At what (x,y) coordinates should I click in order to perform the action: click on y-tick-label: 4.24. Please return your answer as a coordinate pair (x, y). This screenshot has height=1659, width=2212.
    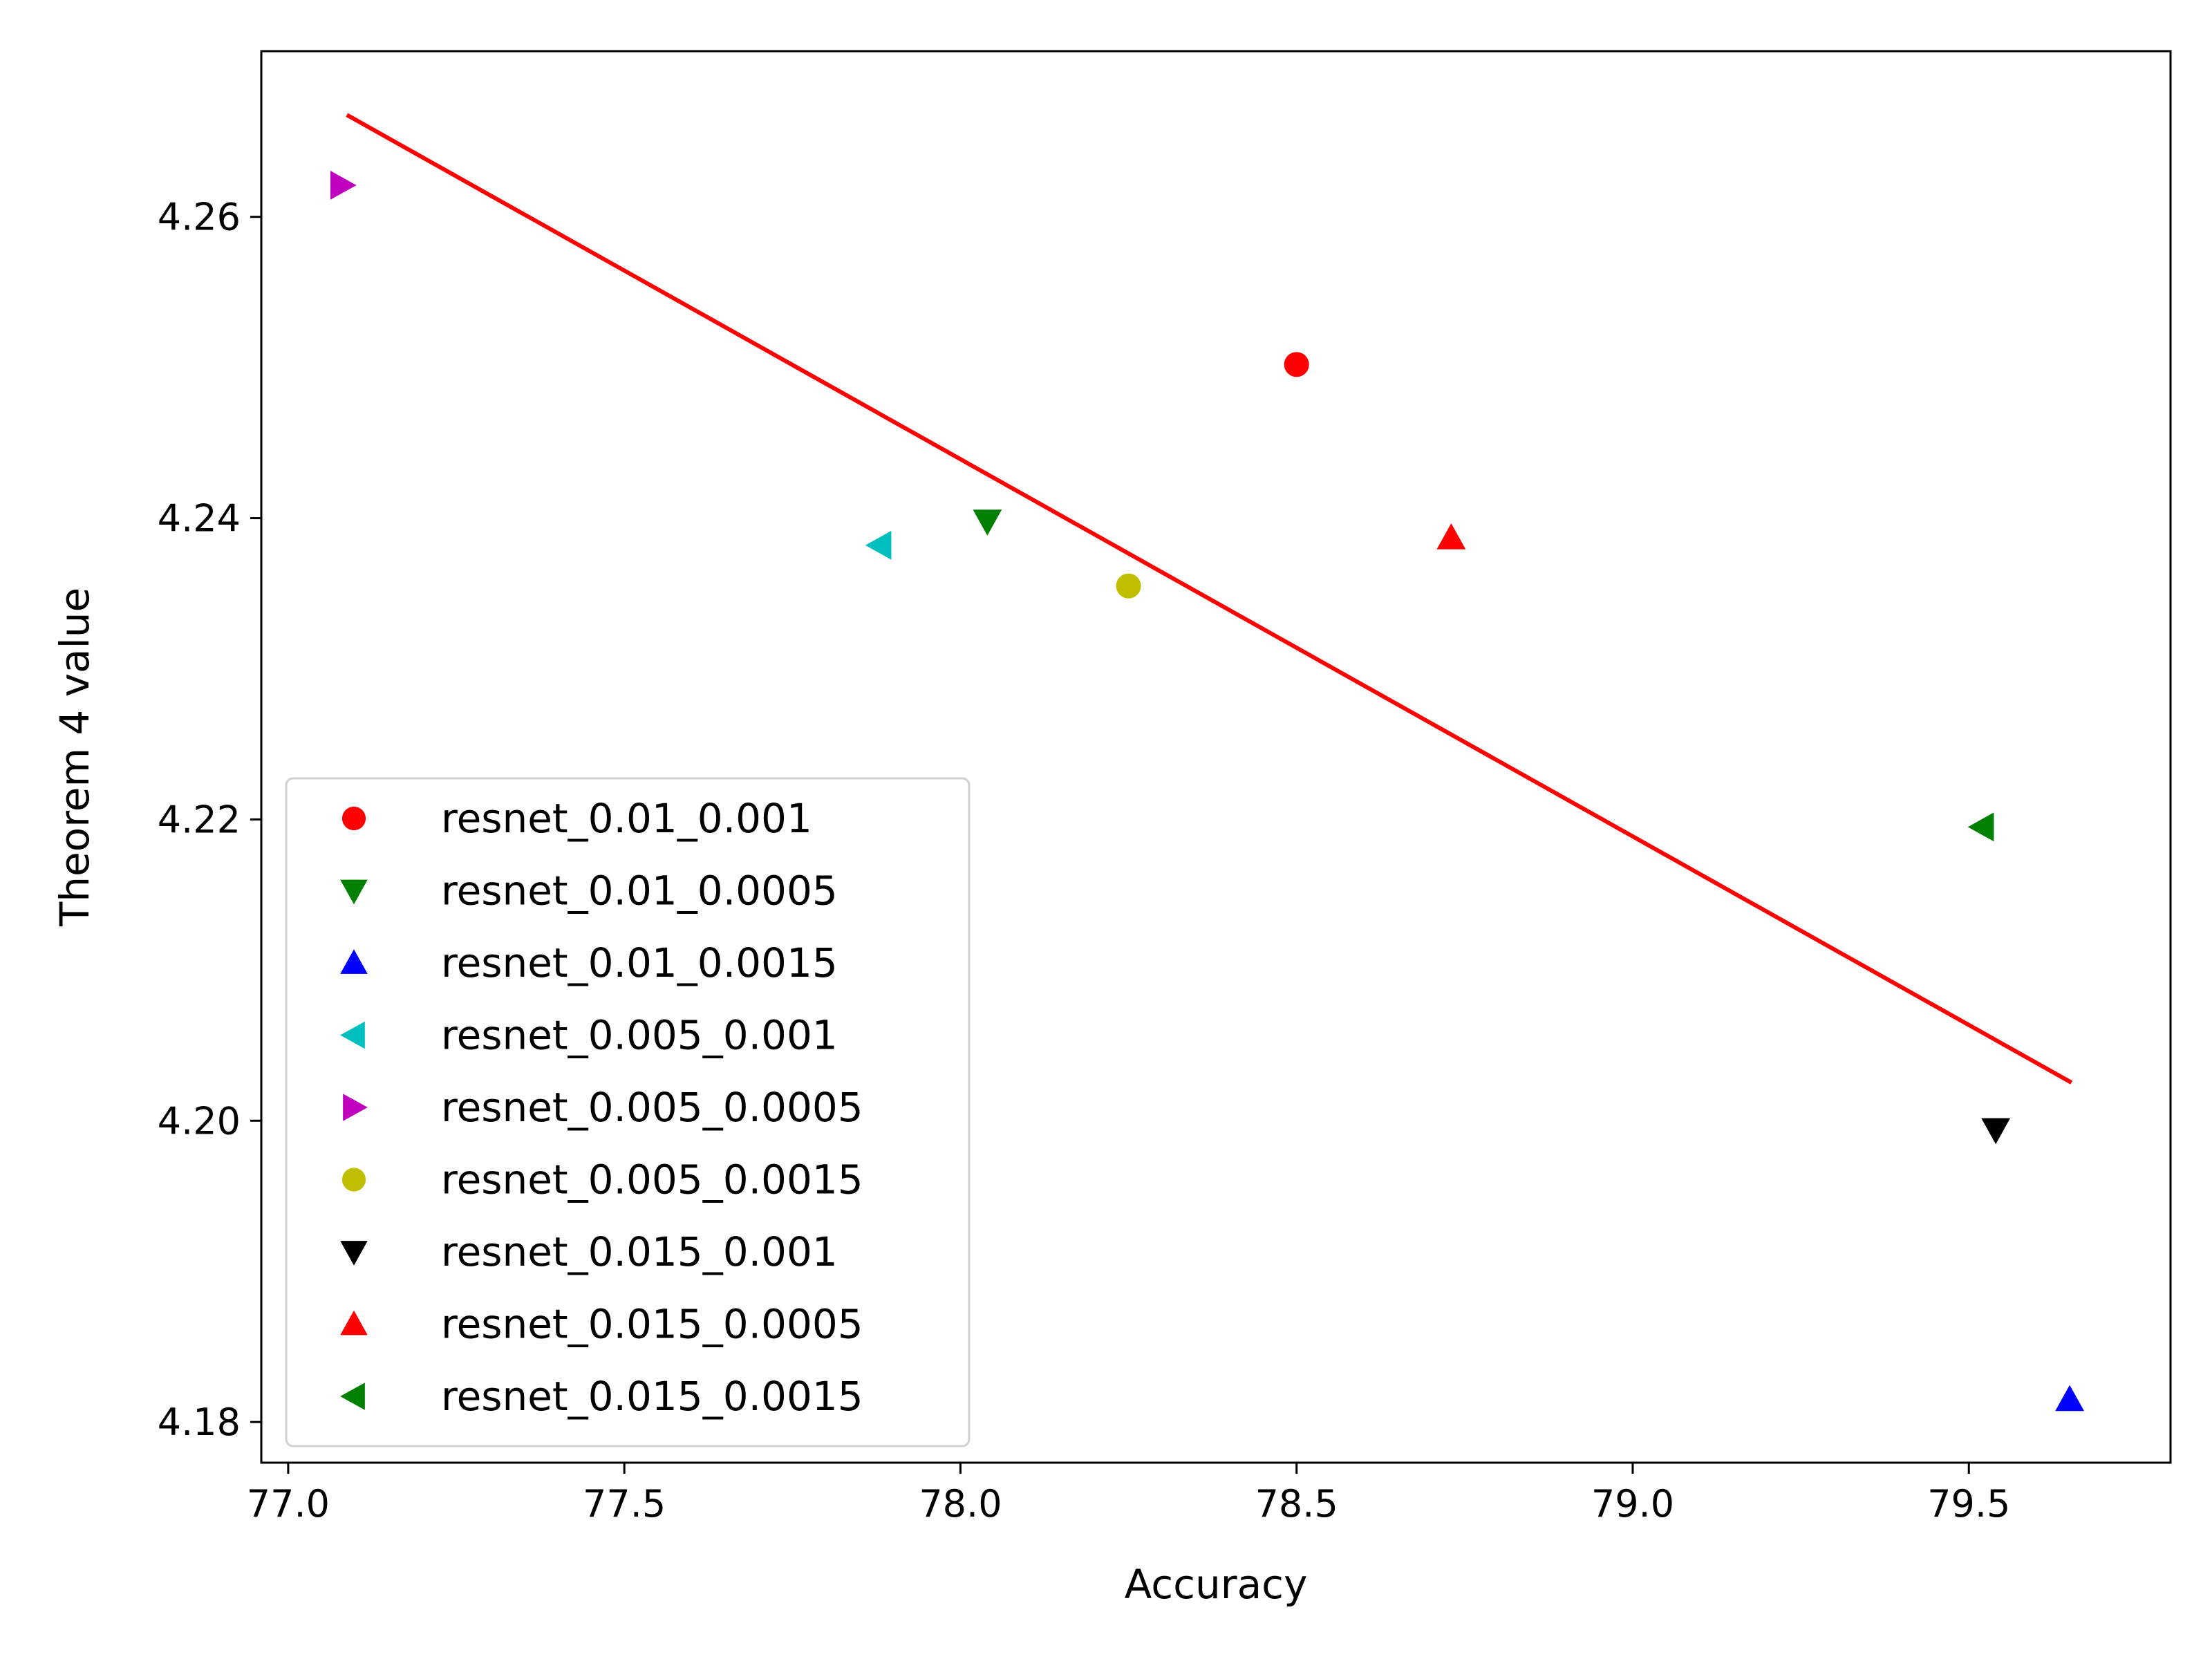
    Looking at the image, I should click on (199, 519).